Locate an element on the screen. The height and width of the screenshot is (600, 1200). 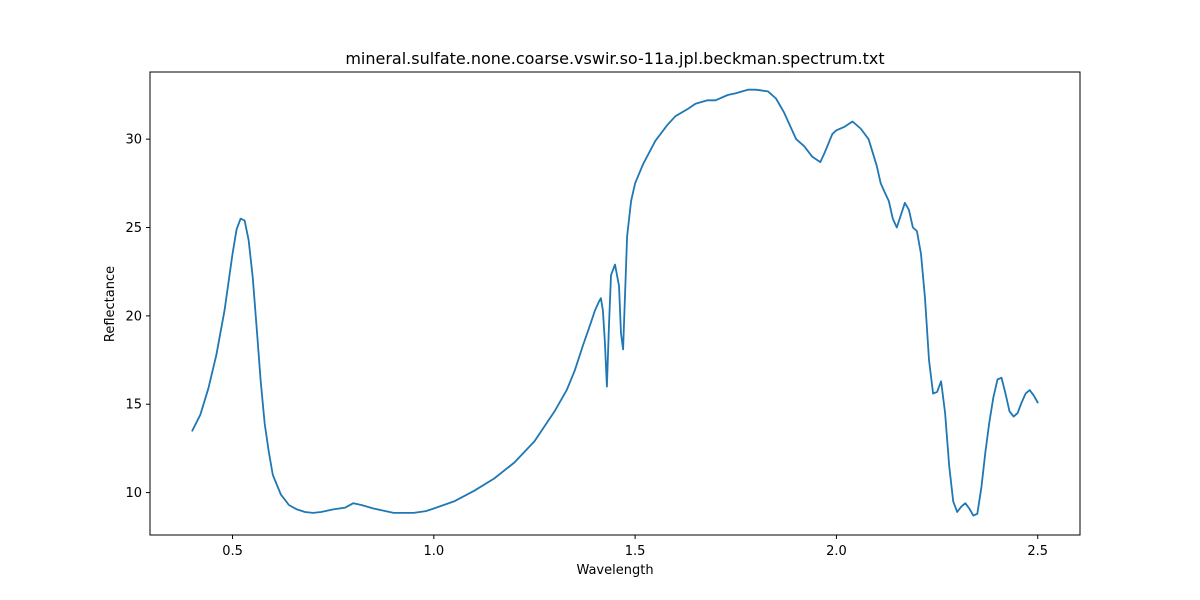
x-tick-label: 0.5 is located at coordinates (232, 551).